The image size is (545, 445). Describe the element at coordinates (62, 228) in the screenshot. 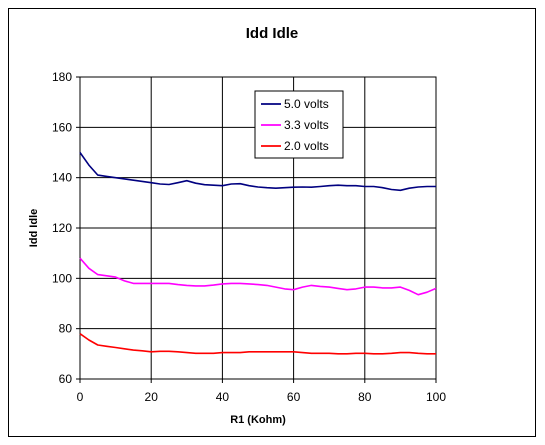

I see `y-tick-label: 120` at that location.